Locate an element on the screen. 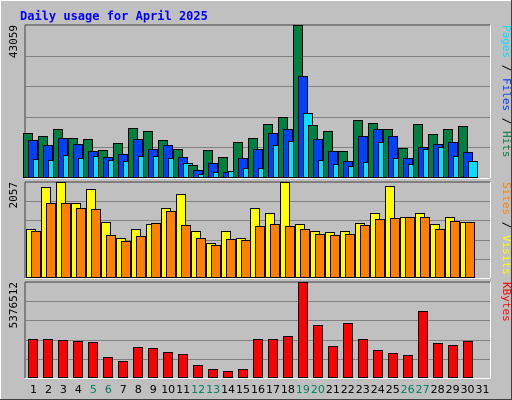  x-tick-label: 16 is located at coordinates (258, 389).